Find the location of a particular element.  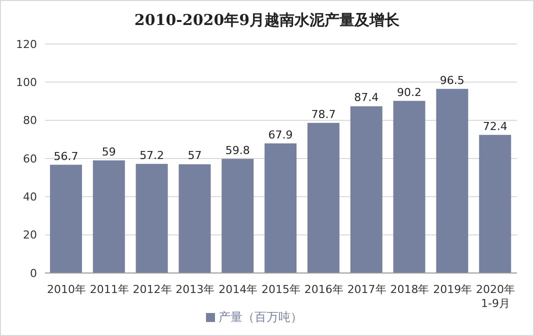

data-label: 56.7 is located at coordinates (66, 156).